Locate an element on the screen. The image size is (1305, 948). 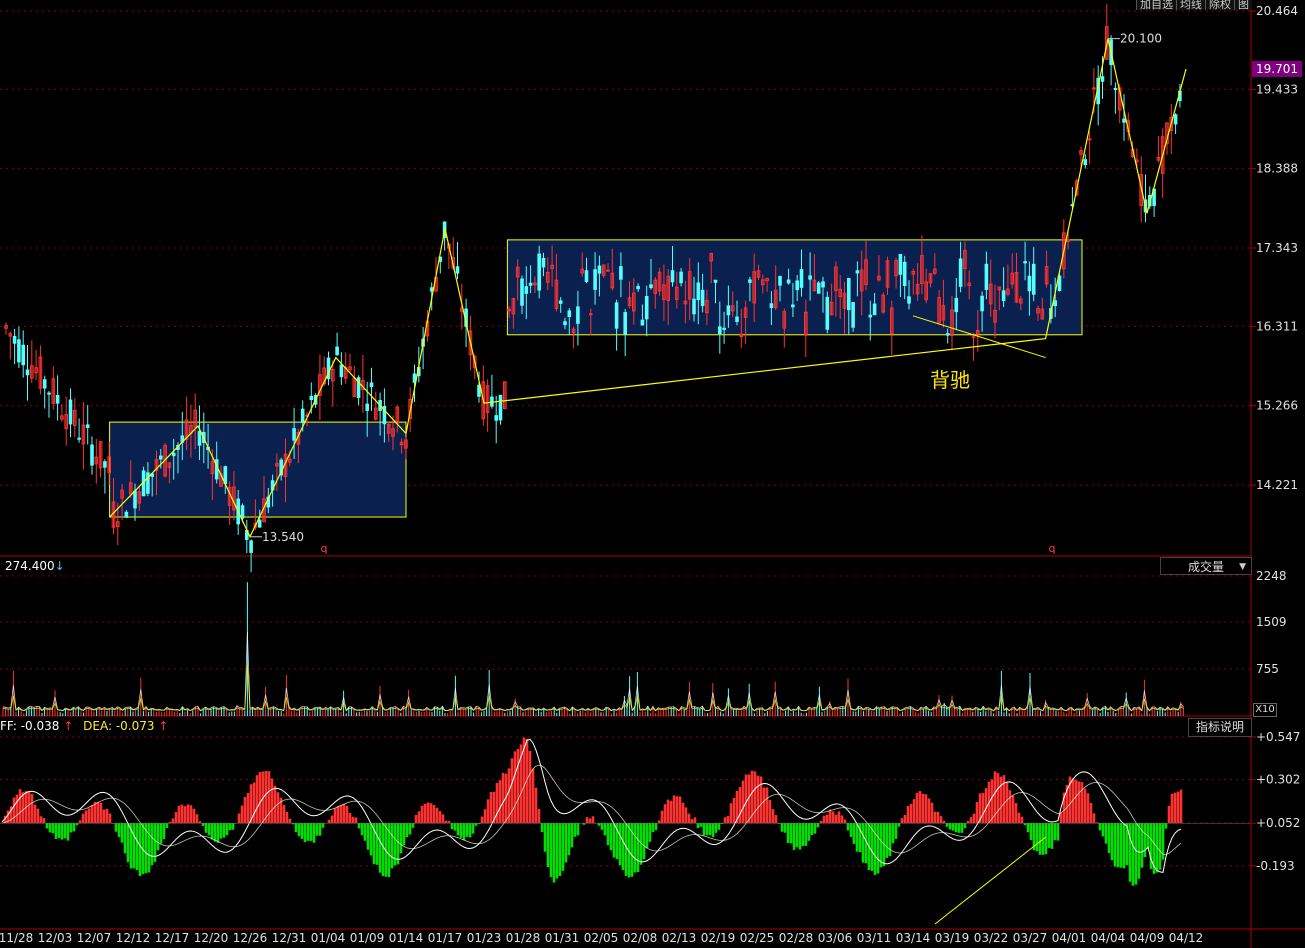
current-price-label: 19.701 is located at coordinates (1277, 69).